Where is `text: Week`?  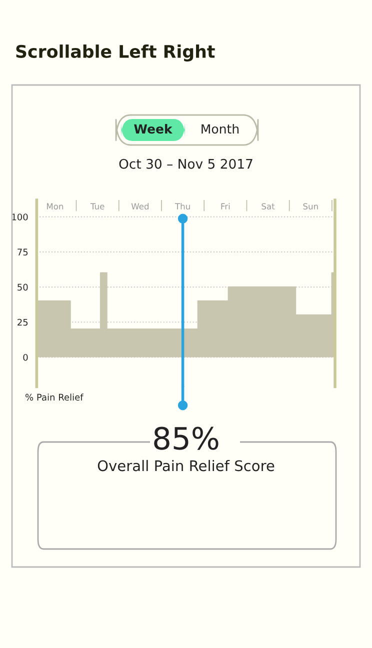
text: Week is located at coordinates (153, 129).